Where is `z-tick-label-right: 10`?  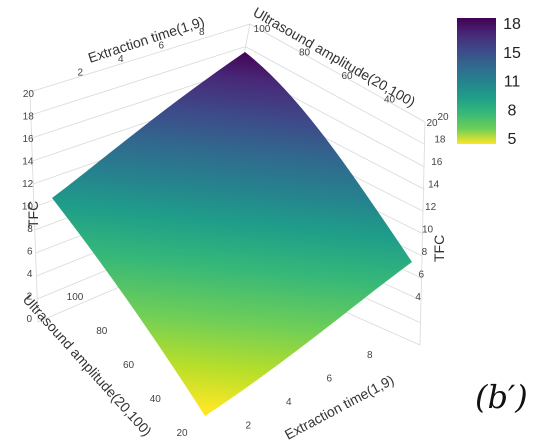
z-tick-label-right: 10 is located at coordinates (428, 230).